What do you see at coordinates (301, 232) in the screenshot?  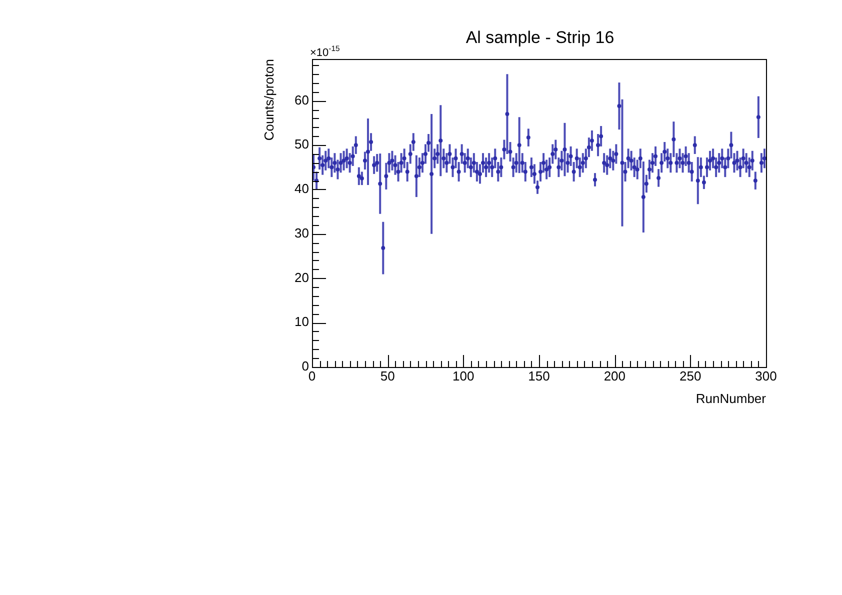 I see `y-tick-label: 30` at bounding box center [301, 232].